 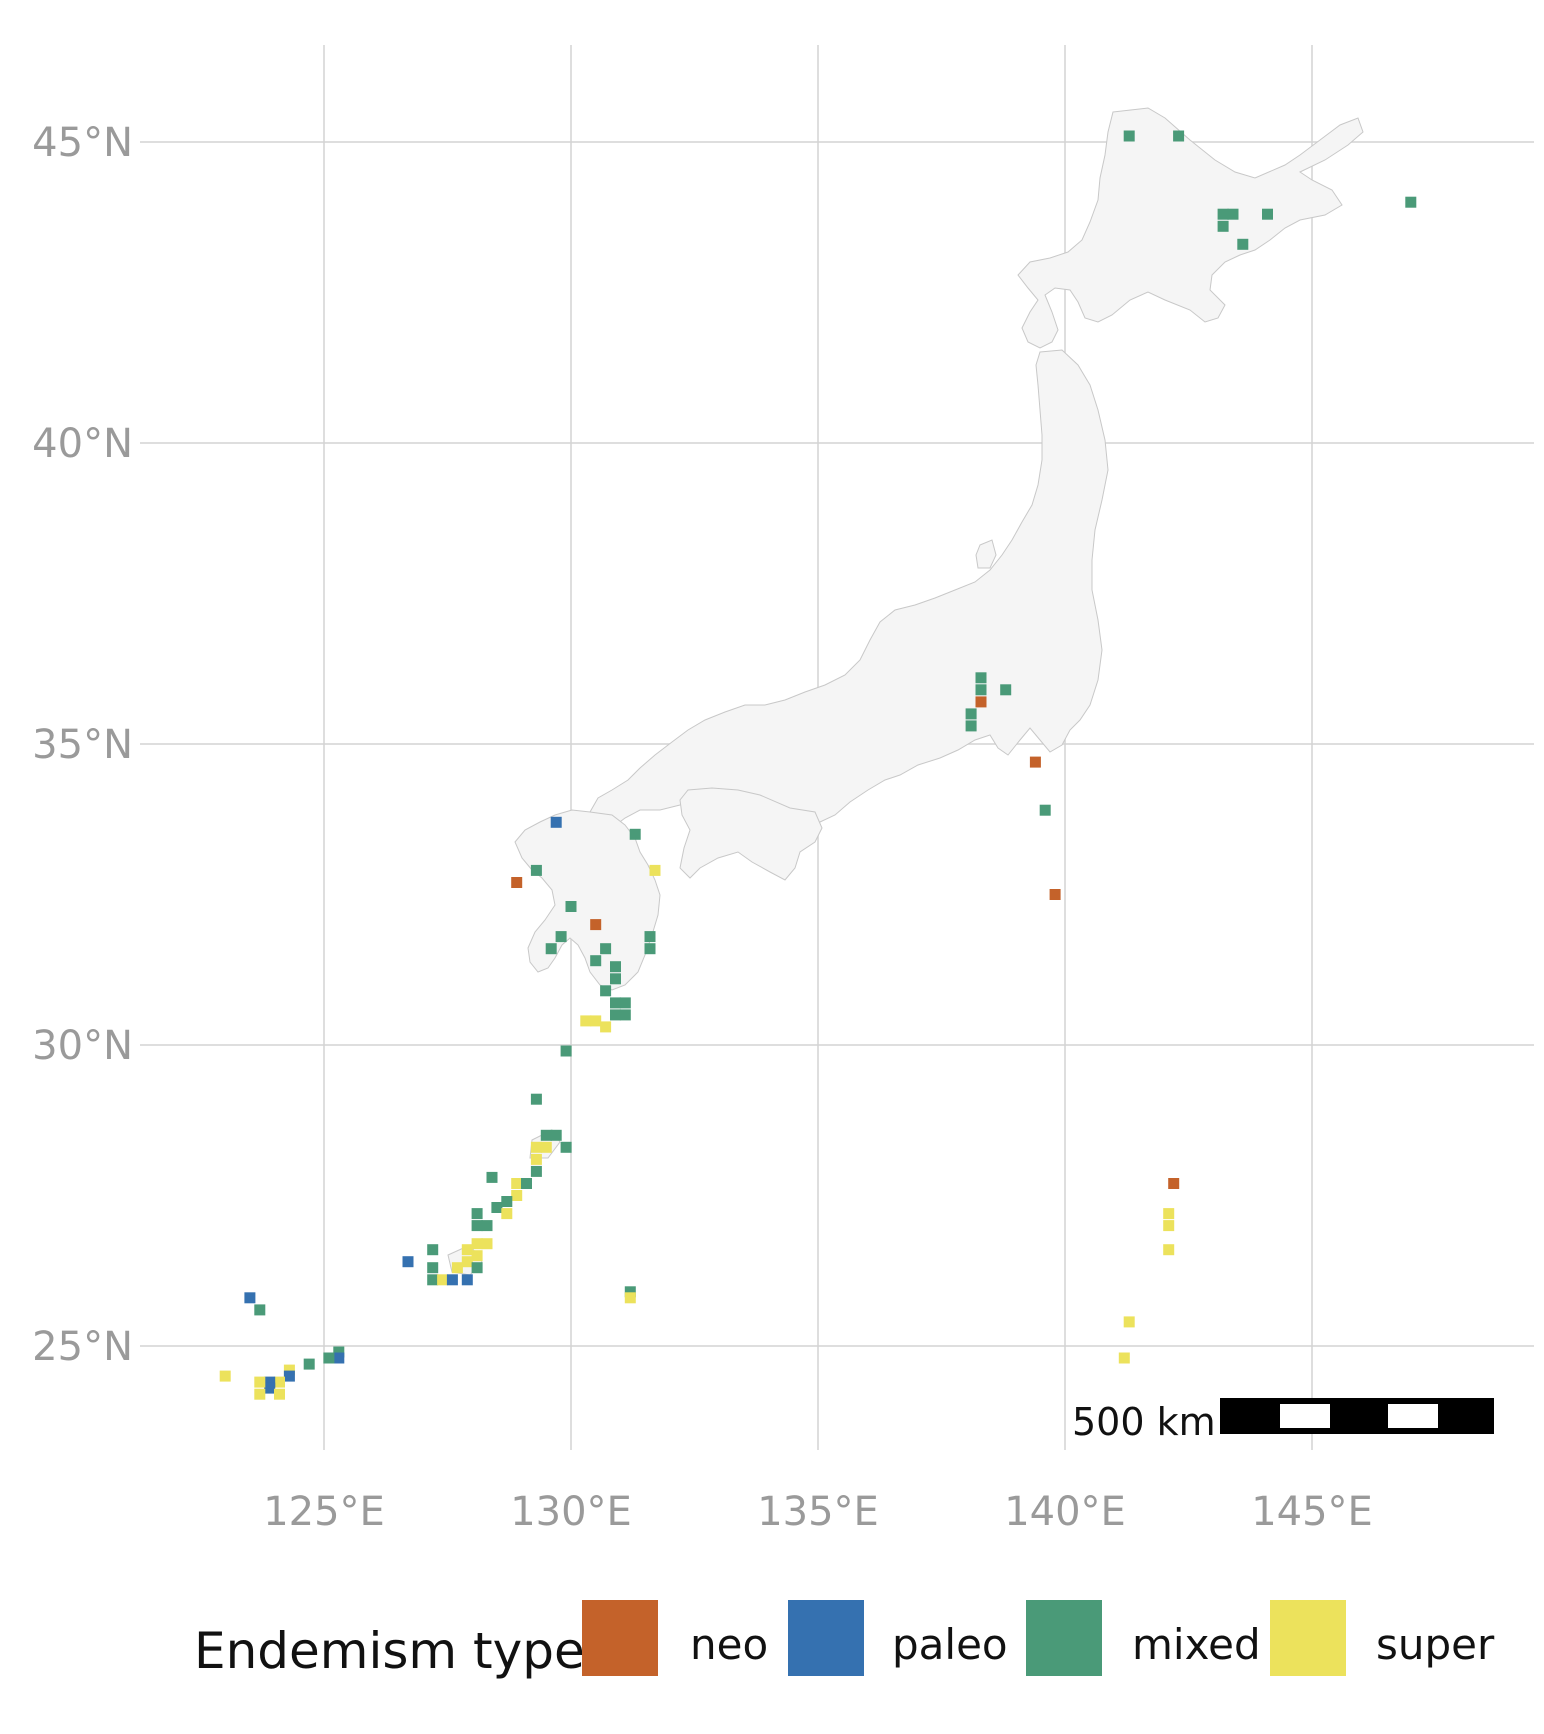 I want to click on lat-tick-label: 45°N, so click(x=82, y=143).